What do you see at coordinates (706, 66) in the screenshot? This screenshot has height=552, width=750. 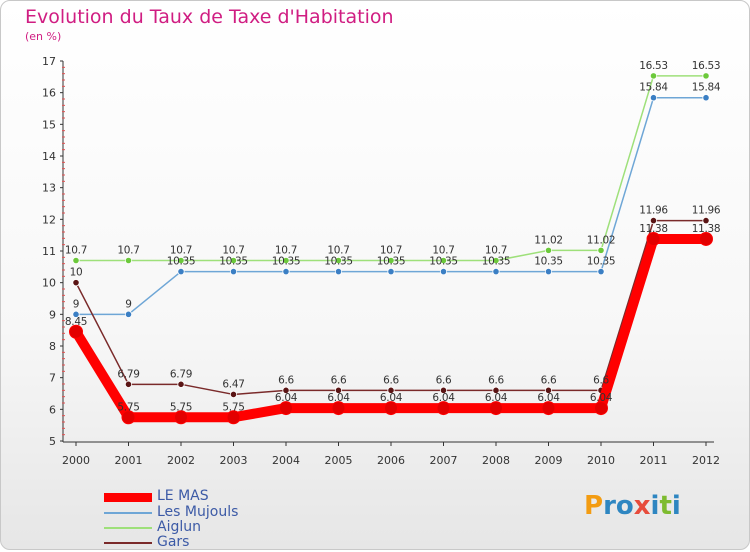 I see `data-label-aiglun: 16.53` at bounding box center [706, 66].